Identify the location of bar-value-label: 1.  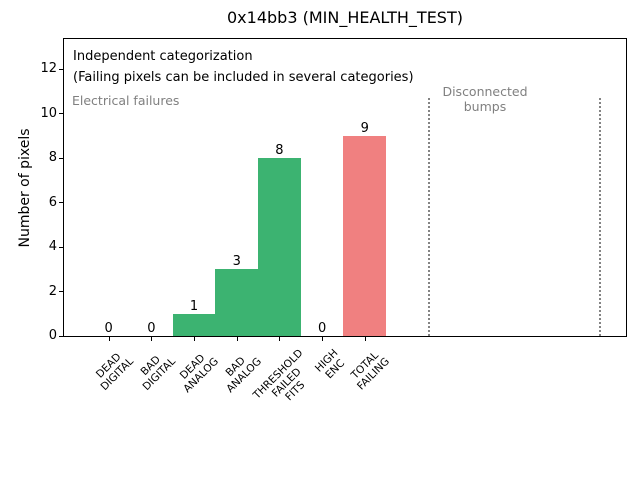
(194, 306).